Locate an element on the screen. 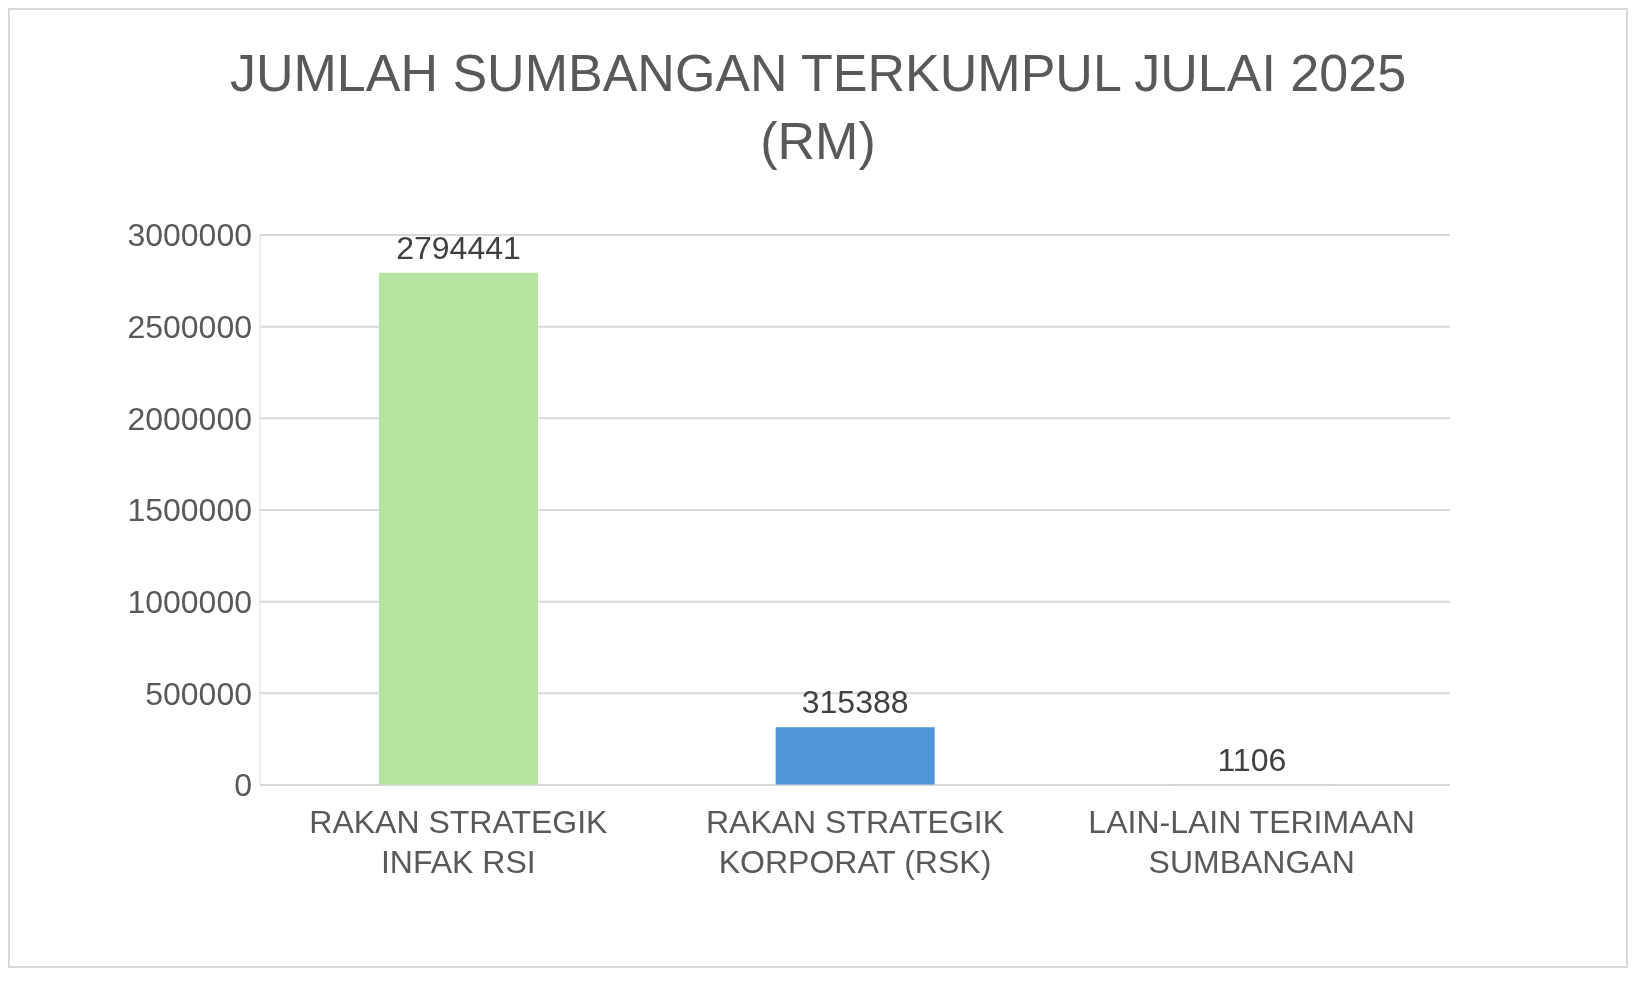 The image size is (1652, 993). x-tick-label: RAKAN STRATEGIK KORPORAT (RSK) is located at coordinates (855, 842).